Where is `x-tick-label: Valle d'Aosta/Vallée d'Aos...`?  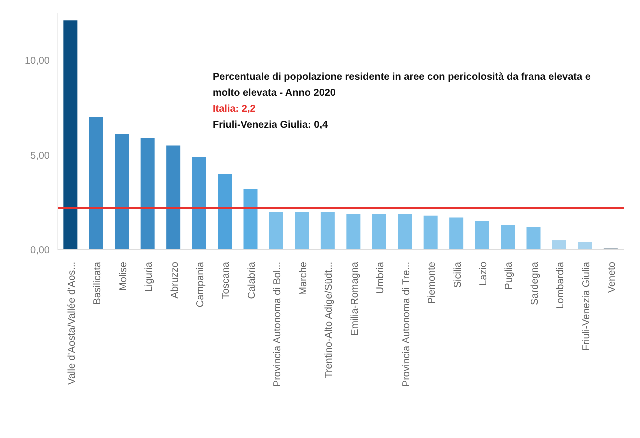
x-tick-label: Valle d'Aosta/Vallée d'Aos... is located at coordinates (72, 323).